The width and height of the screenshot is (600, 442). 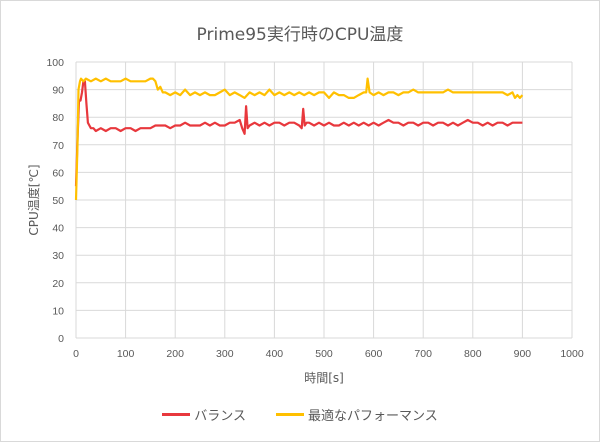 I want to click on y-tick-label: 60, so click(x=58, y=173).